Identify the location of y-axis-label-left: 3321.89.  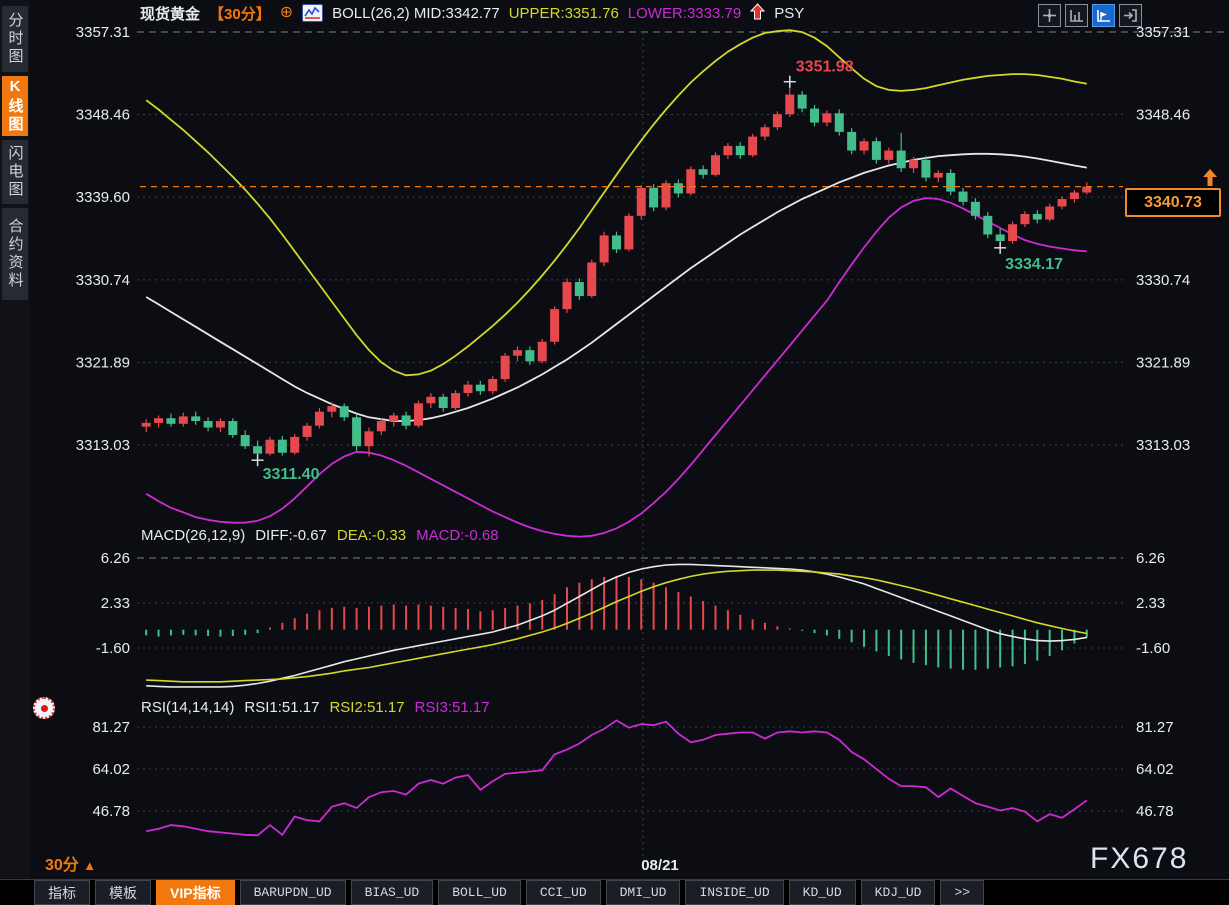
(103, 362).